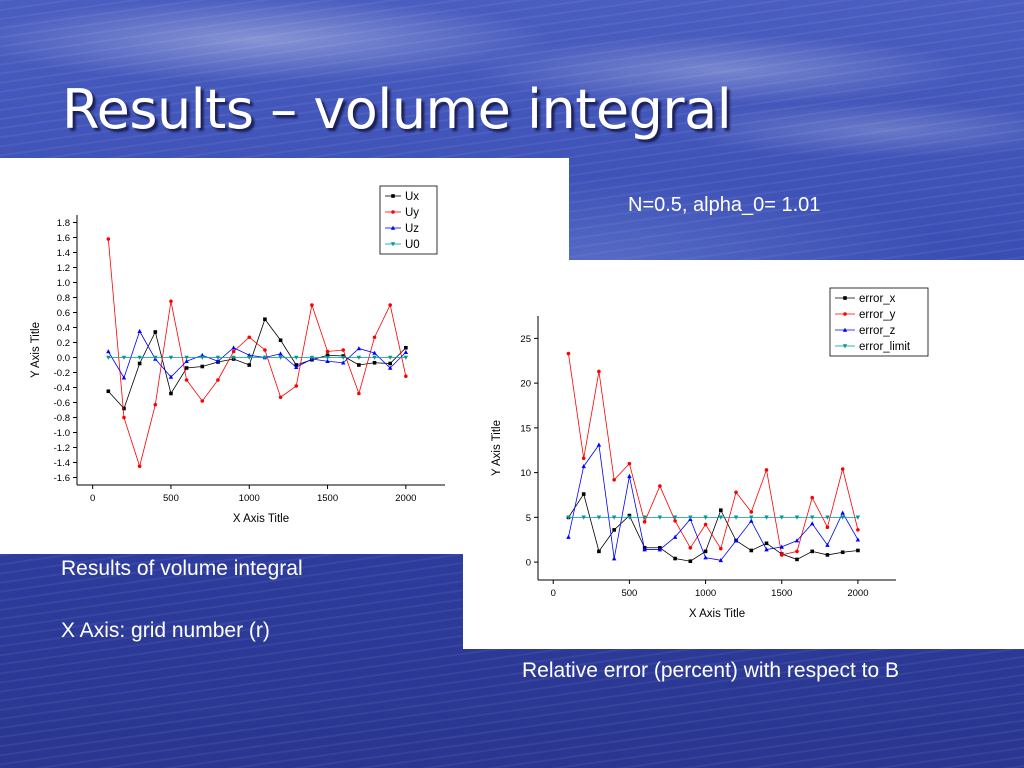 This screenshot has width=1024, height=768. Describe the element at coordinates (857, 593) in the screenshot. I see `x-tick-label: 2000` at that location.